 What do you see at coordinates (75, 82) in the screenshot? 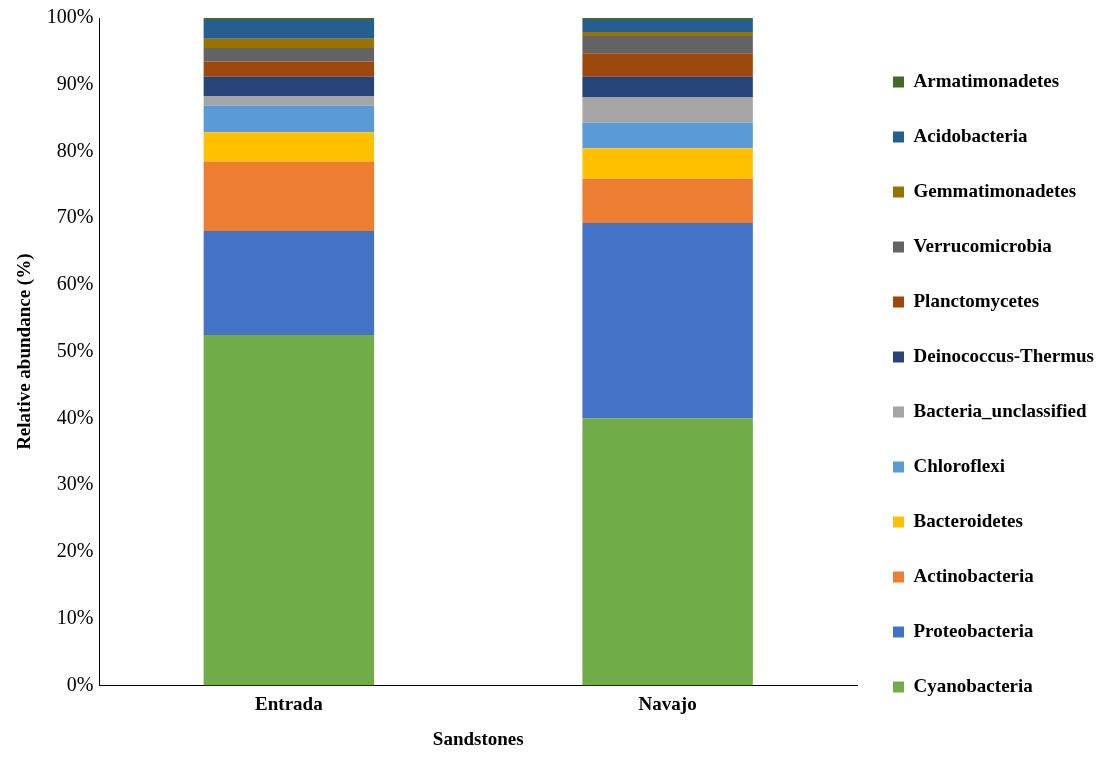
I see `y-tick-label: 90%` at bounding box center [75, 82].